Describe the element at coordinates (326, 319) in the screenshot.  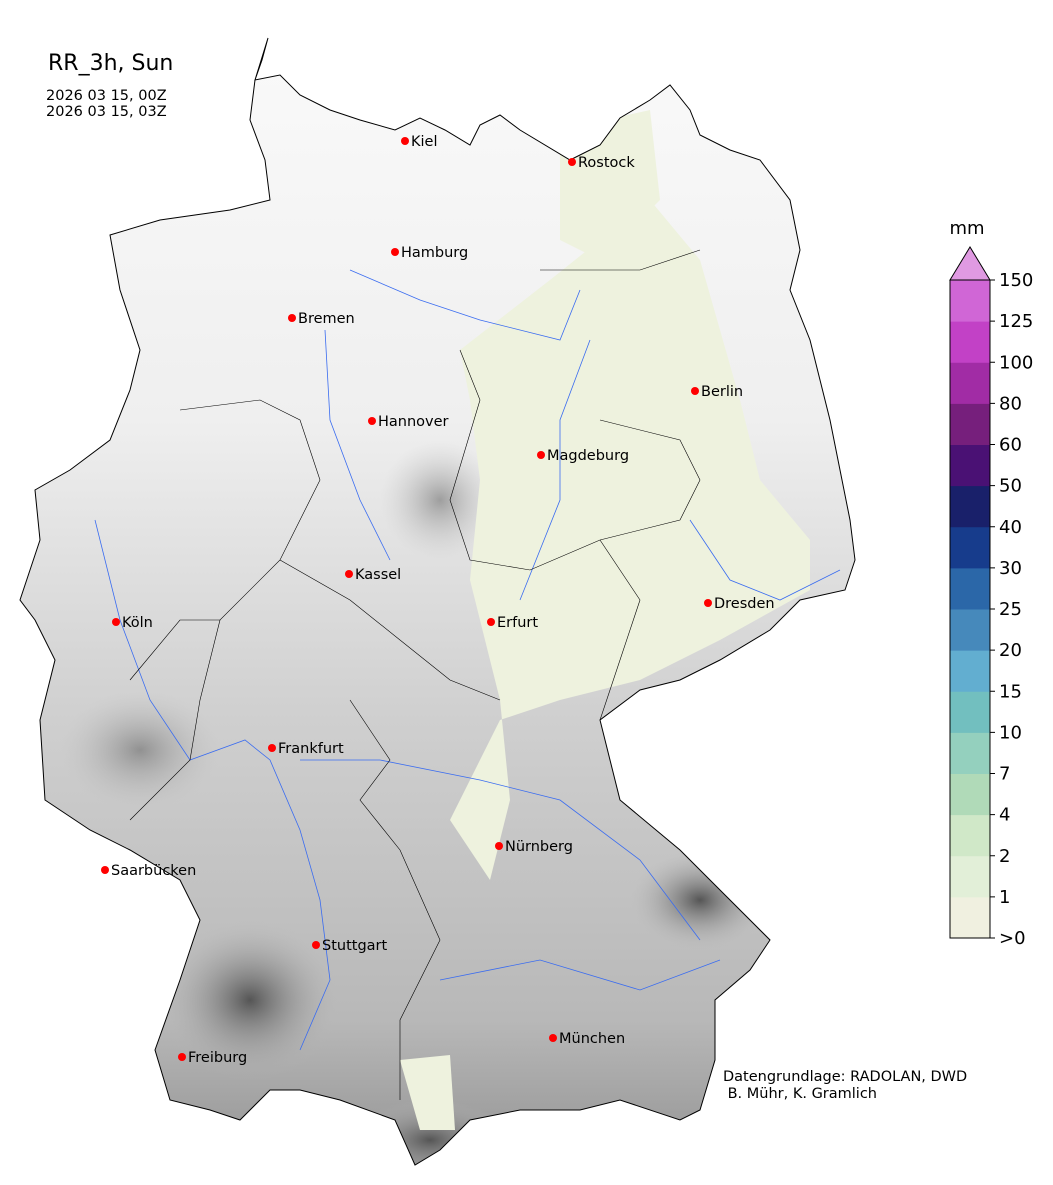
I see `city-label: Bremen` at that location.